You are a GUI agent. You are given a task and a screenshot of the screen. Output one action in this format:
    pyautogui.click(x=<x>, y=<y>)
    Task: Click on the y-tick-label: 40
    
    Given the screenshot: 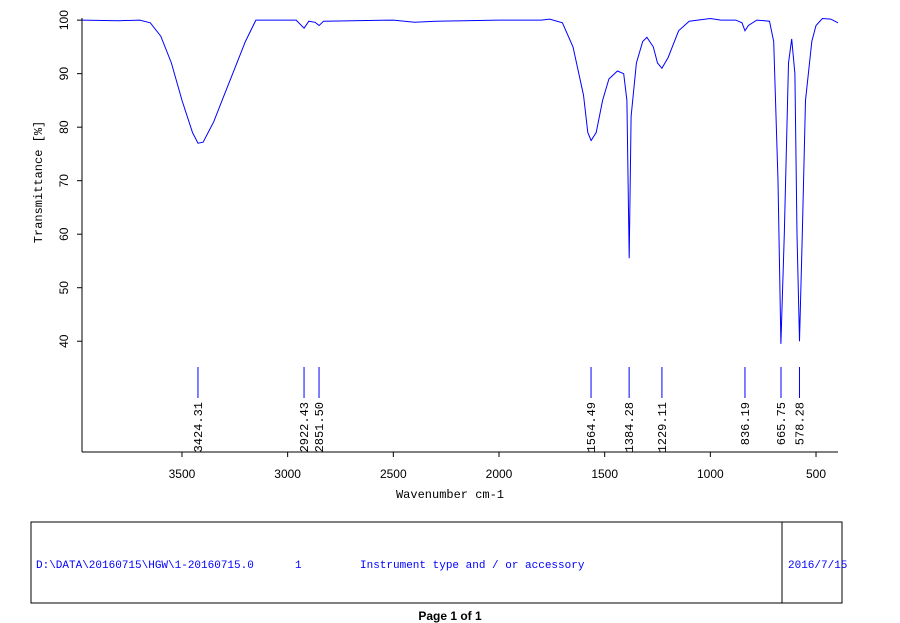 What is the action you would take?
    pyautogui.click(x=64, y=341)
    